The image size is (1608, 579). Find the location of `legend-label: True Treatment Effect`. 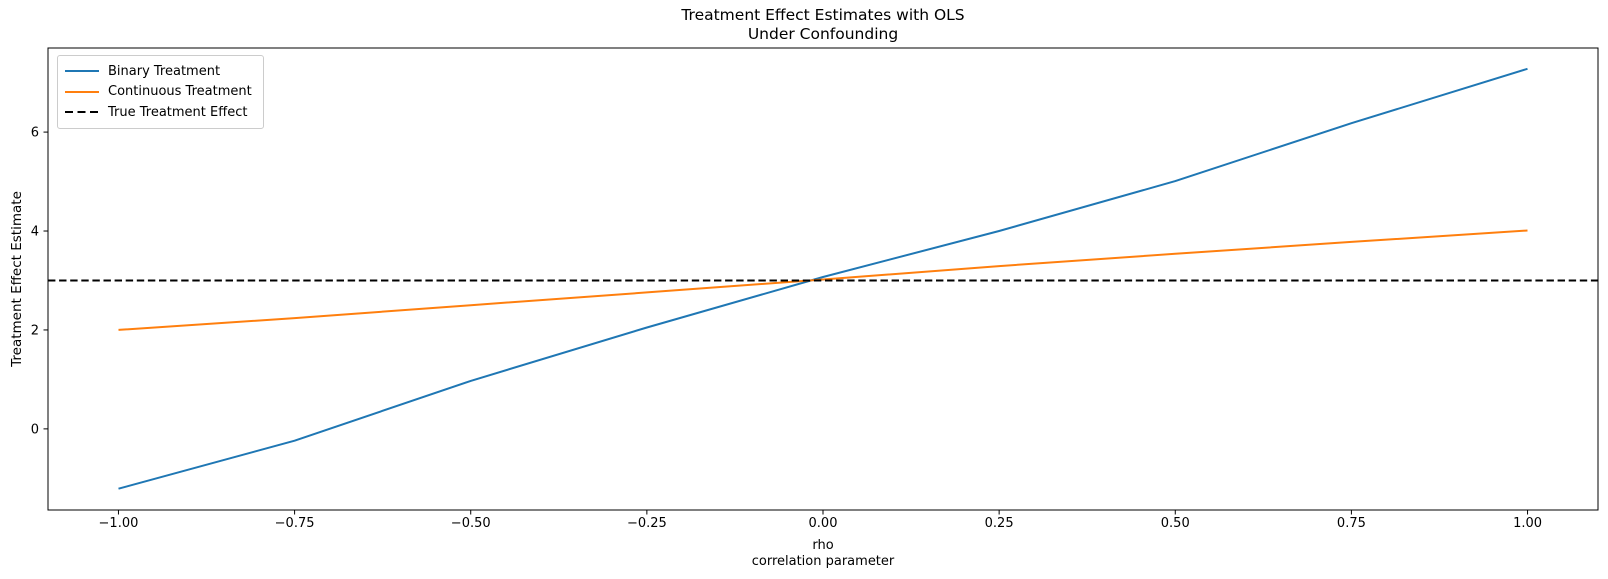

legend-label: True Treatment Effect is located at coordinates (178, 112).